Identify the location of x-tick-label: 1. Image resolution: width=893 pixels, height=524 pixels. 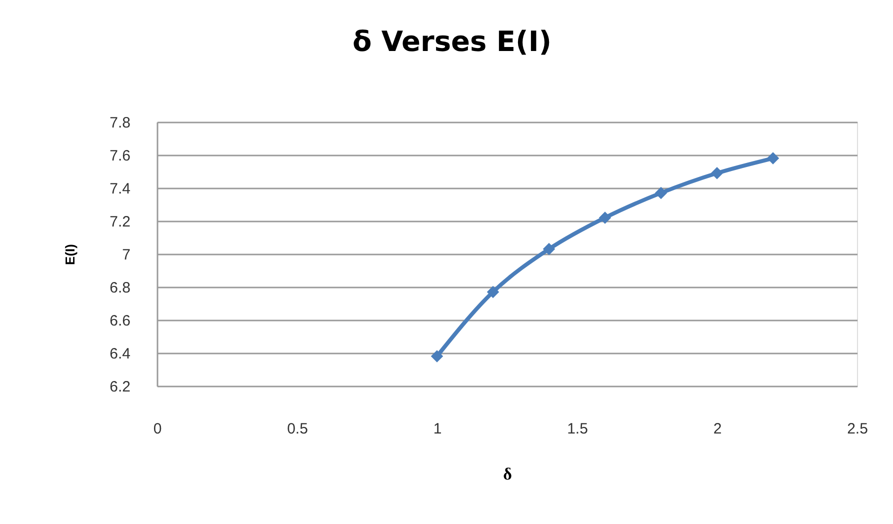
(437, 429).